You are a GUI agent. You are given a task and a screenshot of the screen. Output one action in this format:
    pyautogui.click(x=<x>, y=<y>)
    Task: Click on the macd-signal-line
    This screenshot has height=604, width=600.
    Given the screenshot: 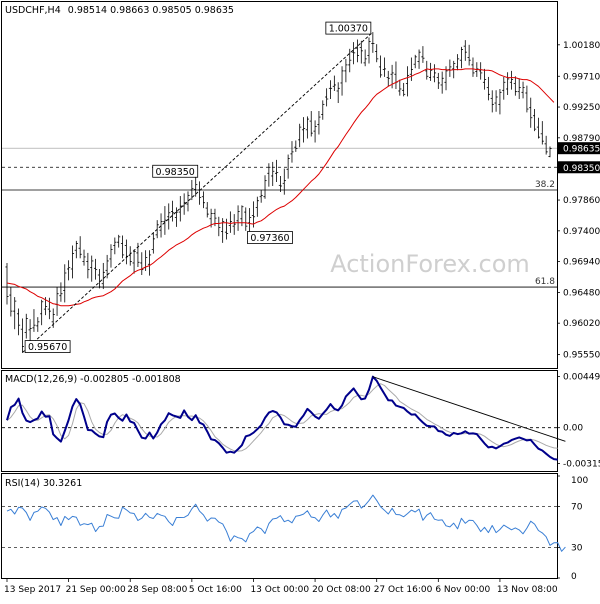 What is the action you would take?
    pyautogui.click(x=282, y=417)
    